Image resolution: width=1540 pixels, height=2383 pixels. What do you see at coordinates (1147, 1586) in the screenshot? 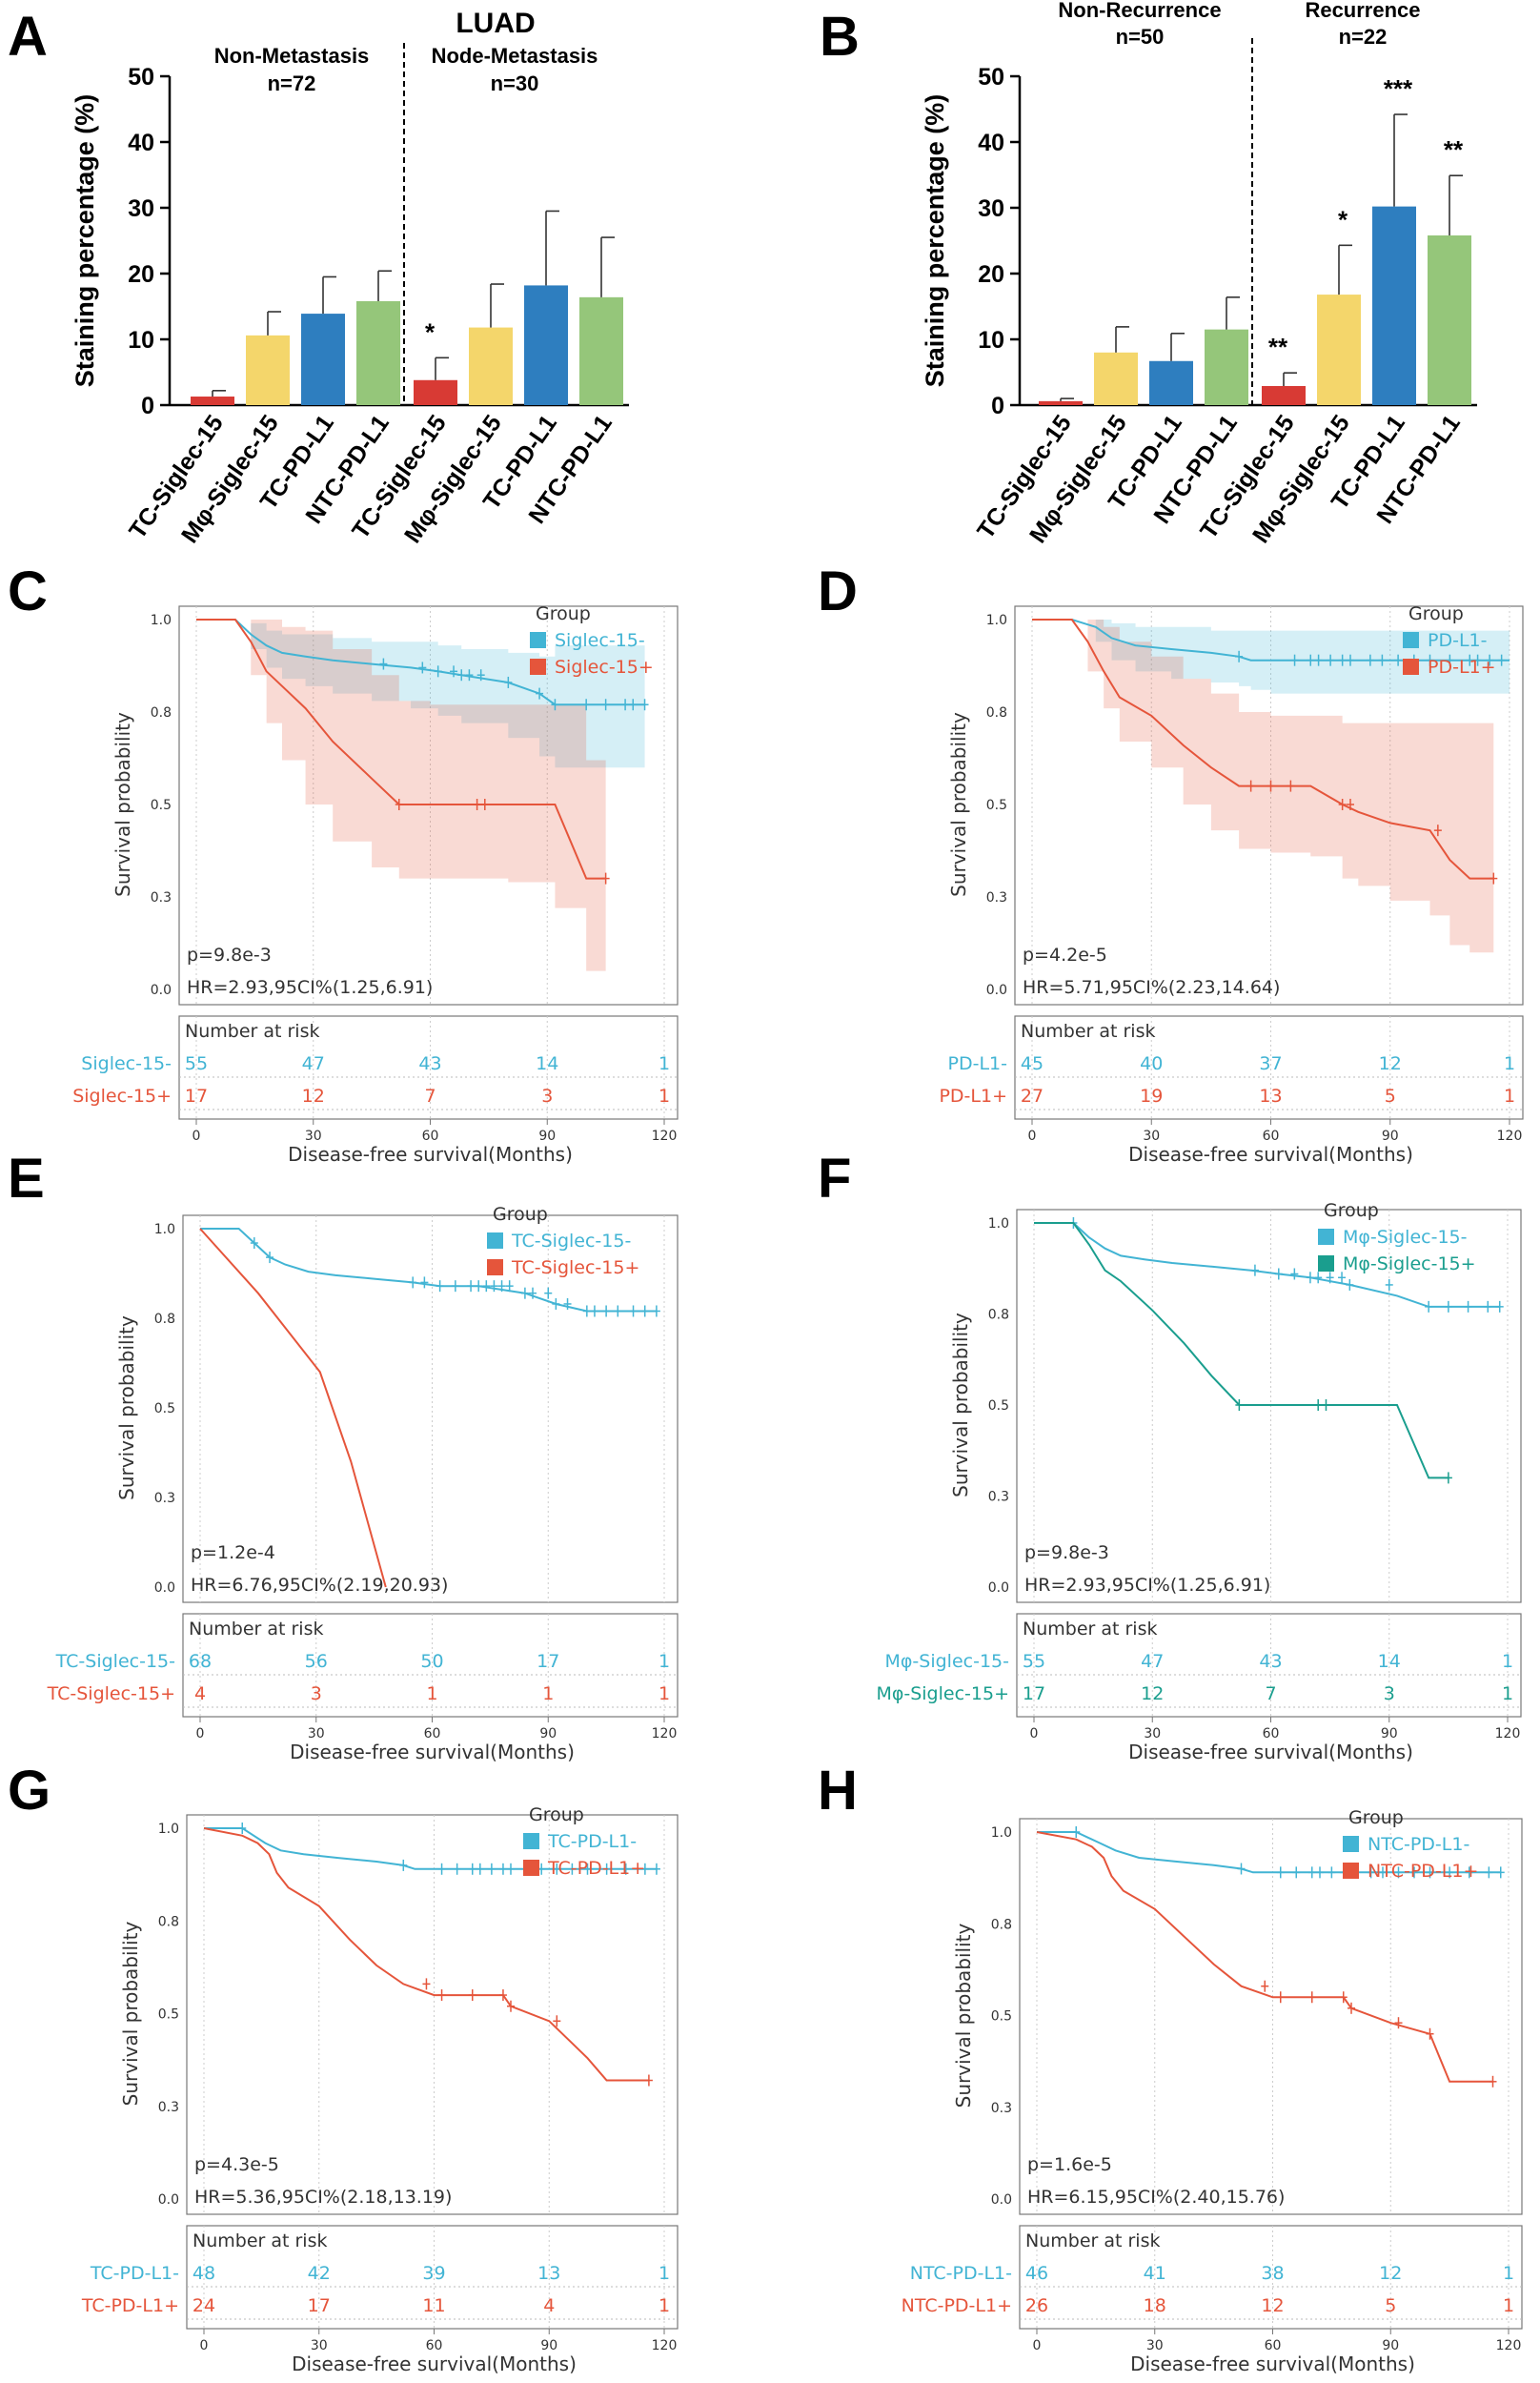
I see `hazard-ratio: HR=2.93,95CI%(1.25,6.91)` at bounding box center [1147, 1586].